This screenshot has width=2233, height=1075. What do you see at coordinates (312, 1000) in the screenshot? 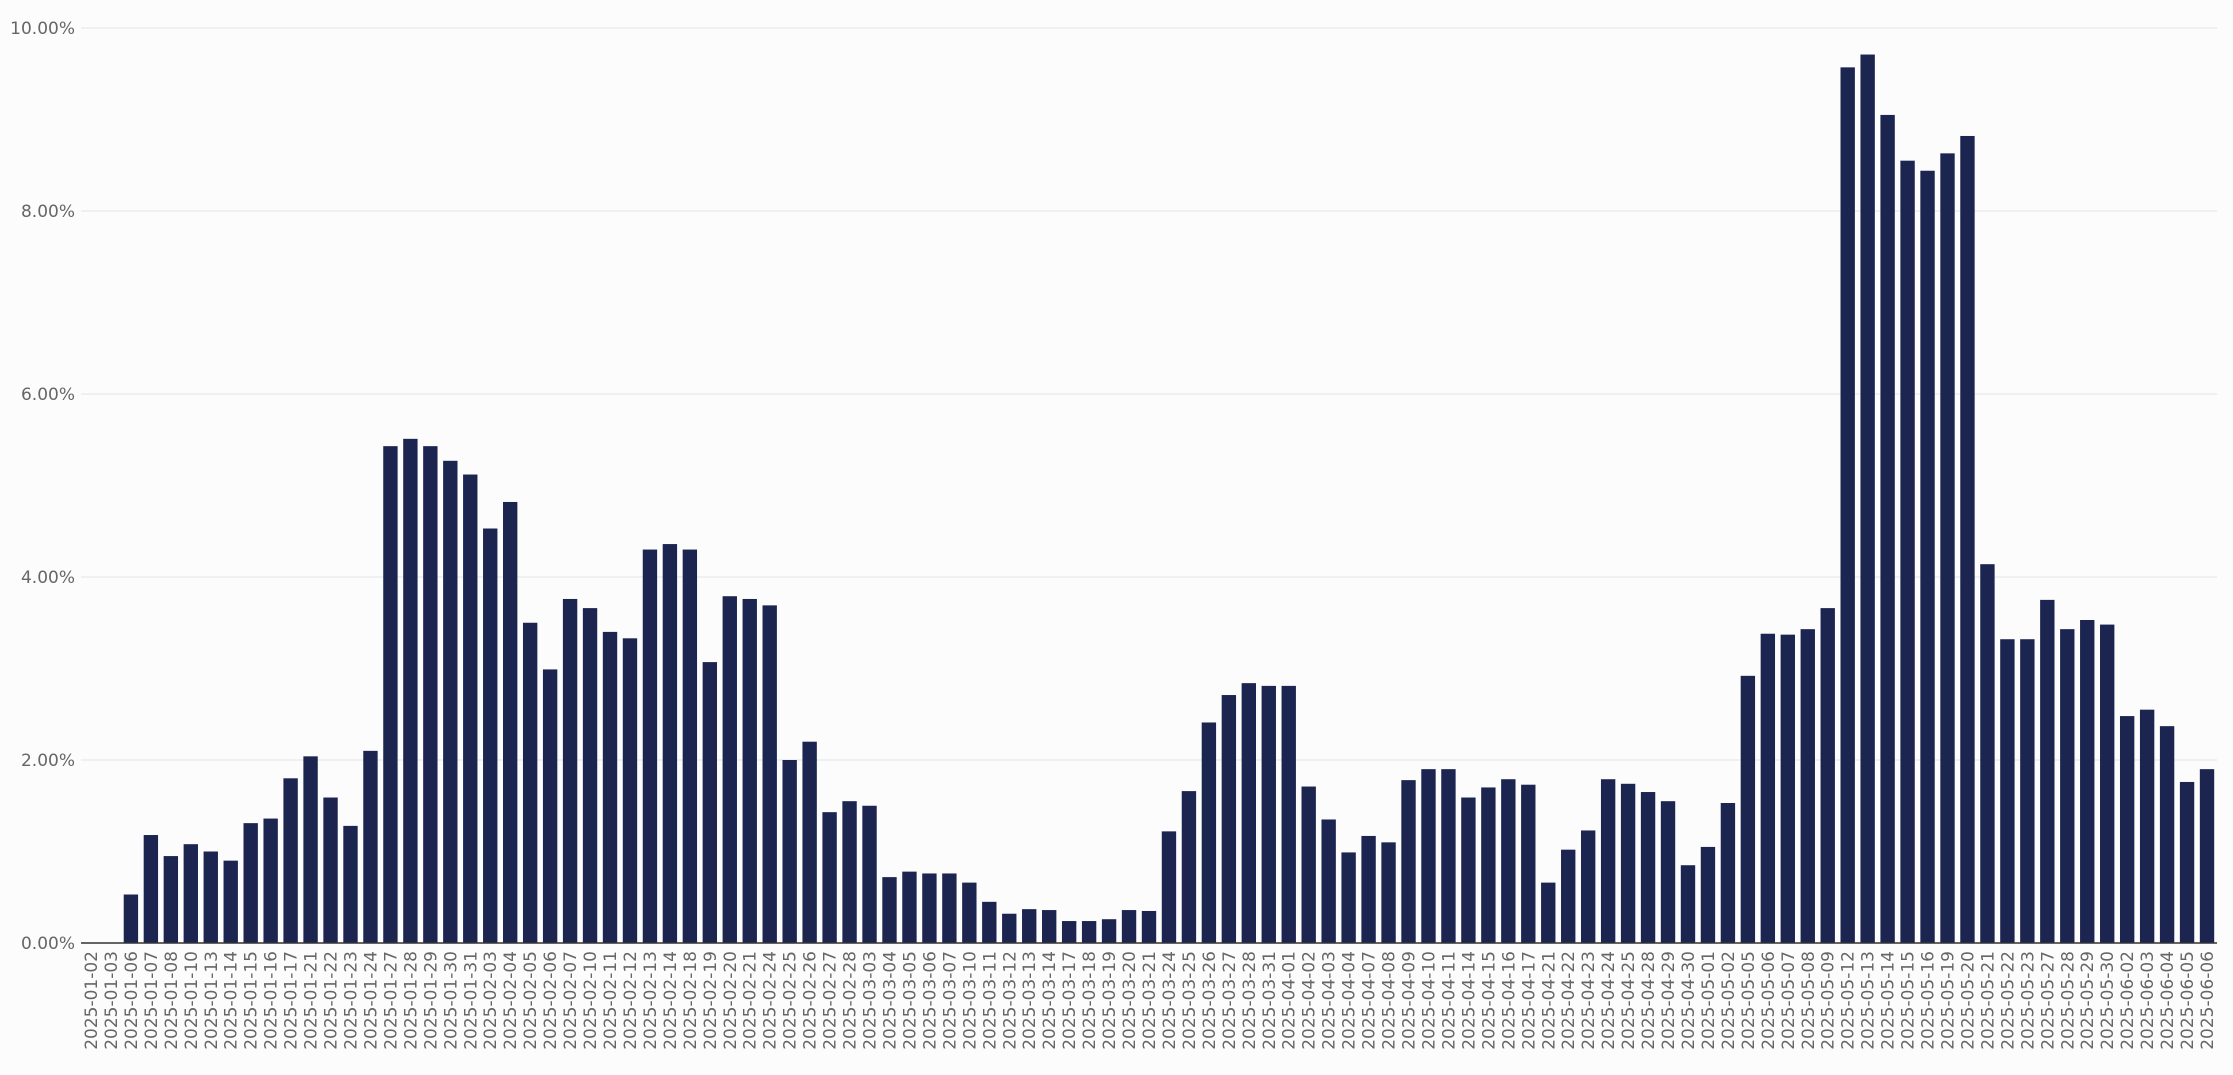
I see `x-tick-label: 2025-01-21` at bounding box center [312, 1000].